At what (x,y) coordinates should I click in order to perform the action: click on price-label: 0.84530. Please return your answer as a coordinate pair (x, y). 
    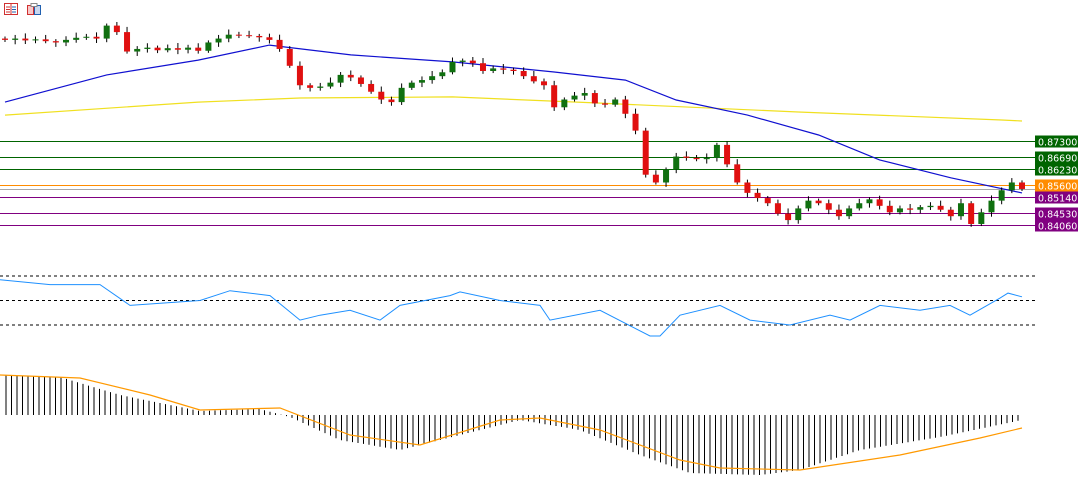
    Looking at the image, I should click on (1057, 215).